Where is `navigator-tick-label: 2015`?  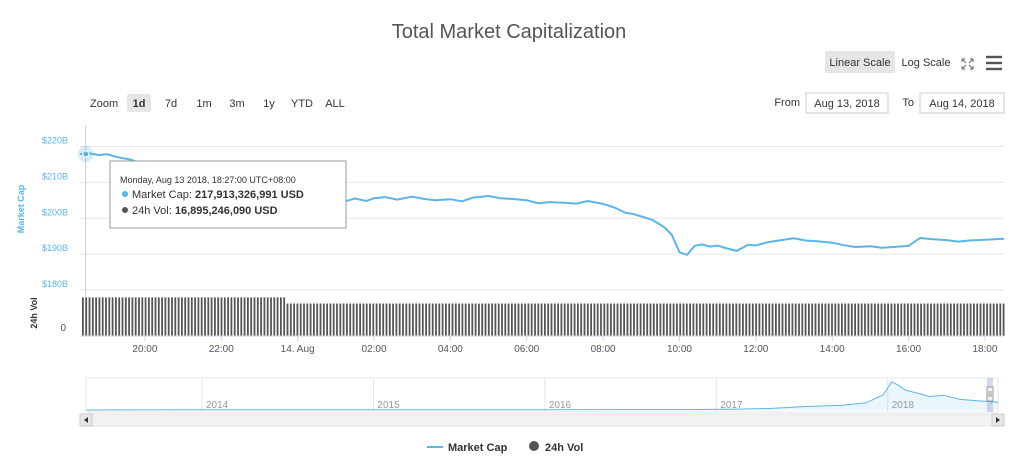
navigator-tick-label: 2015 is located at coordinates (388, 405).